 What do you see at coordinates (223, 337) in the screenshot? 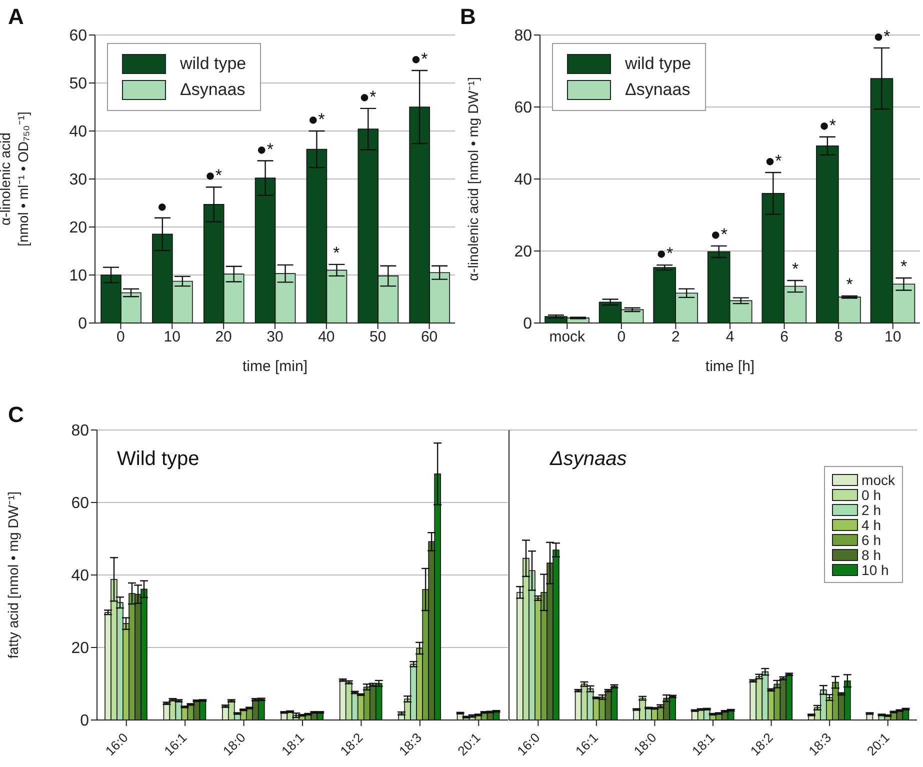
I see `x-tick-label: 20` at bounding box center [223, 337].